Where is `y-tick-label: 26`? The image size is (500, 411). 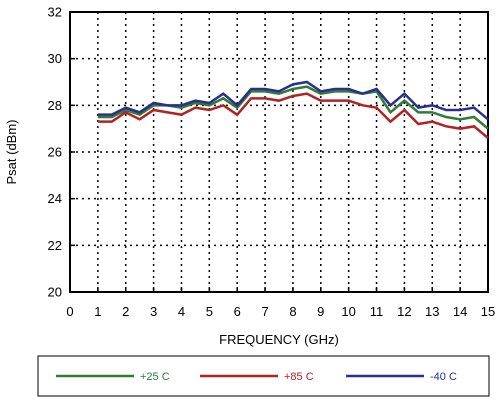
y-tick-label: 26 is located at coordinates (55, 152).